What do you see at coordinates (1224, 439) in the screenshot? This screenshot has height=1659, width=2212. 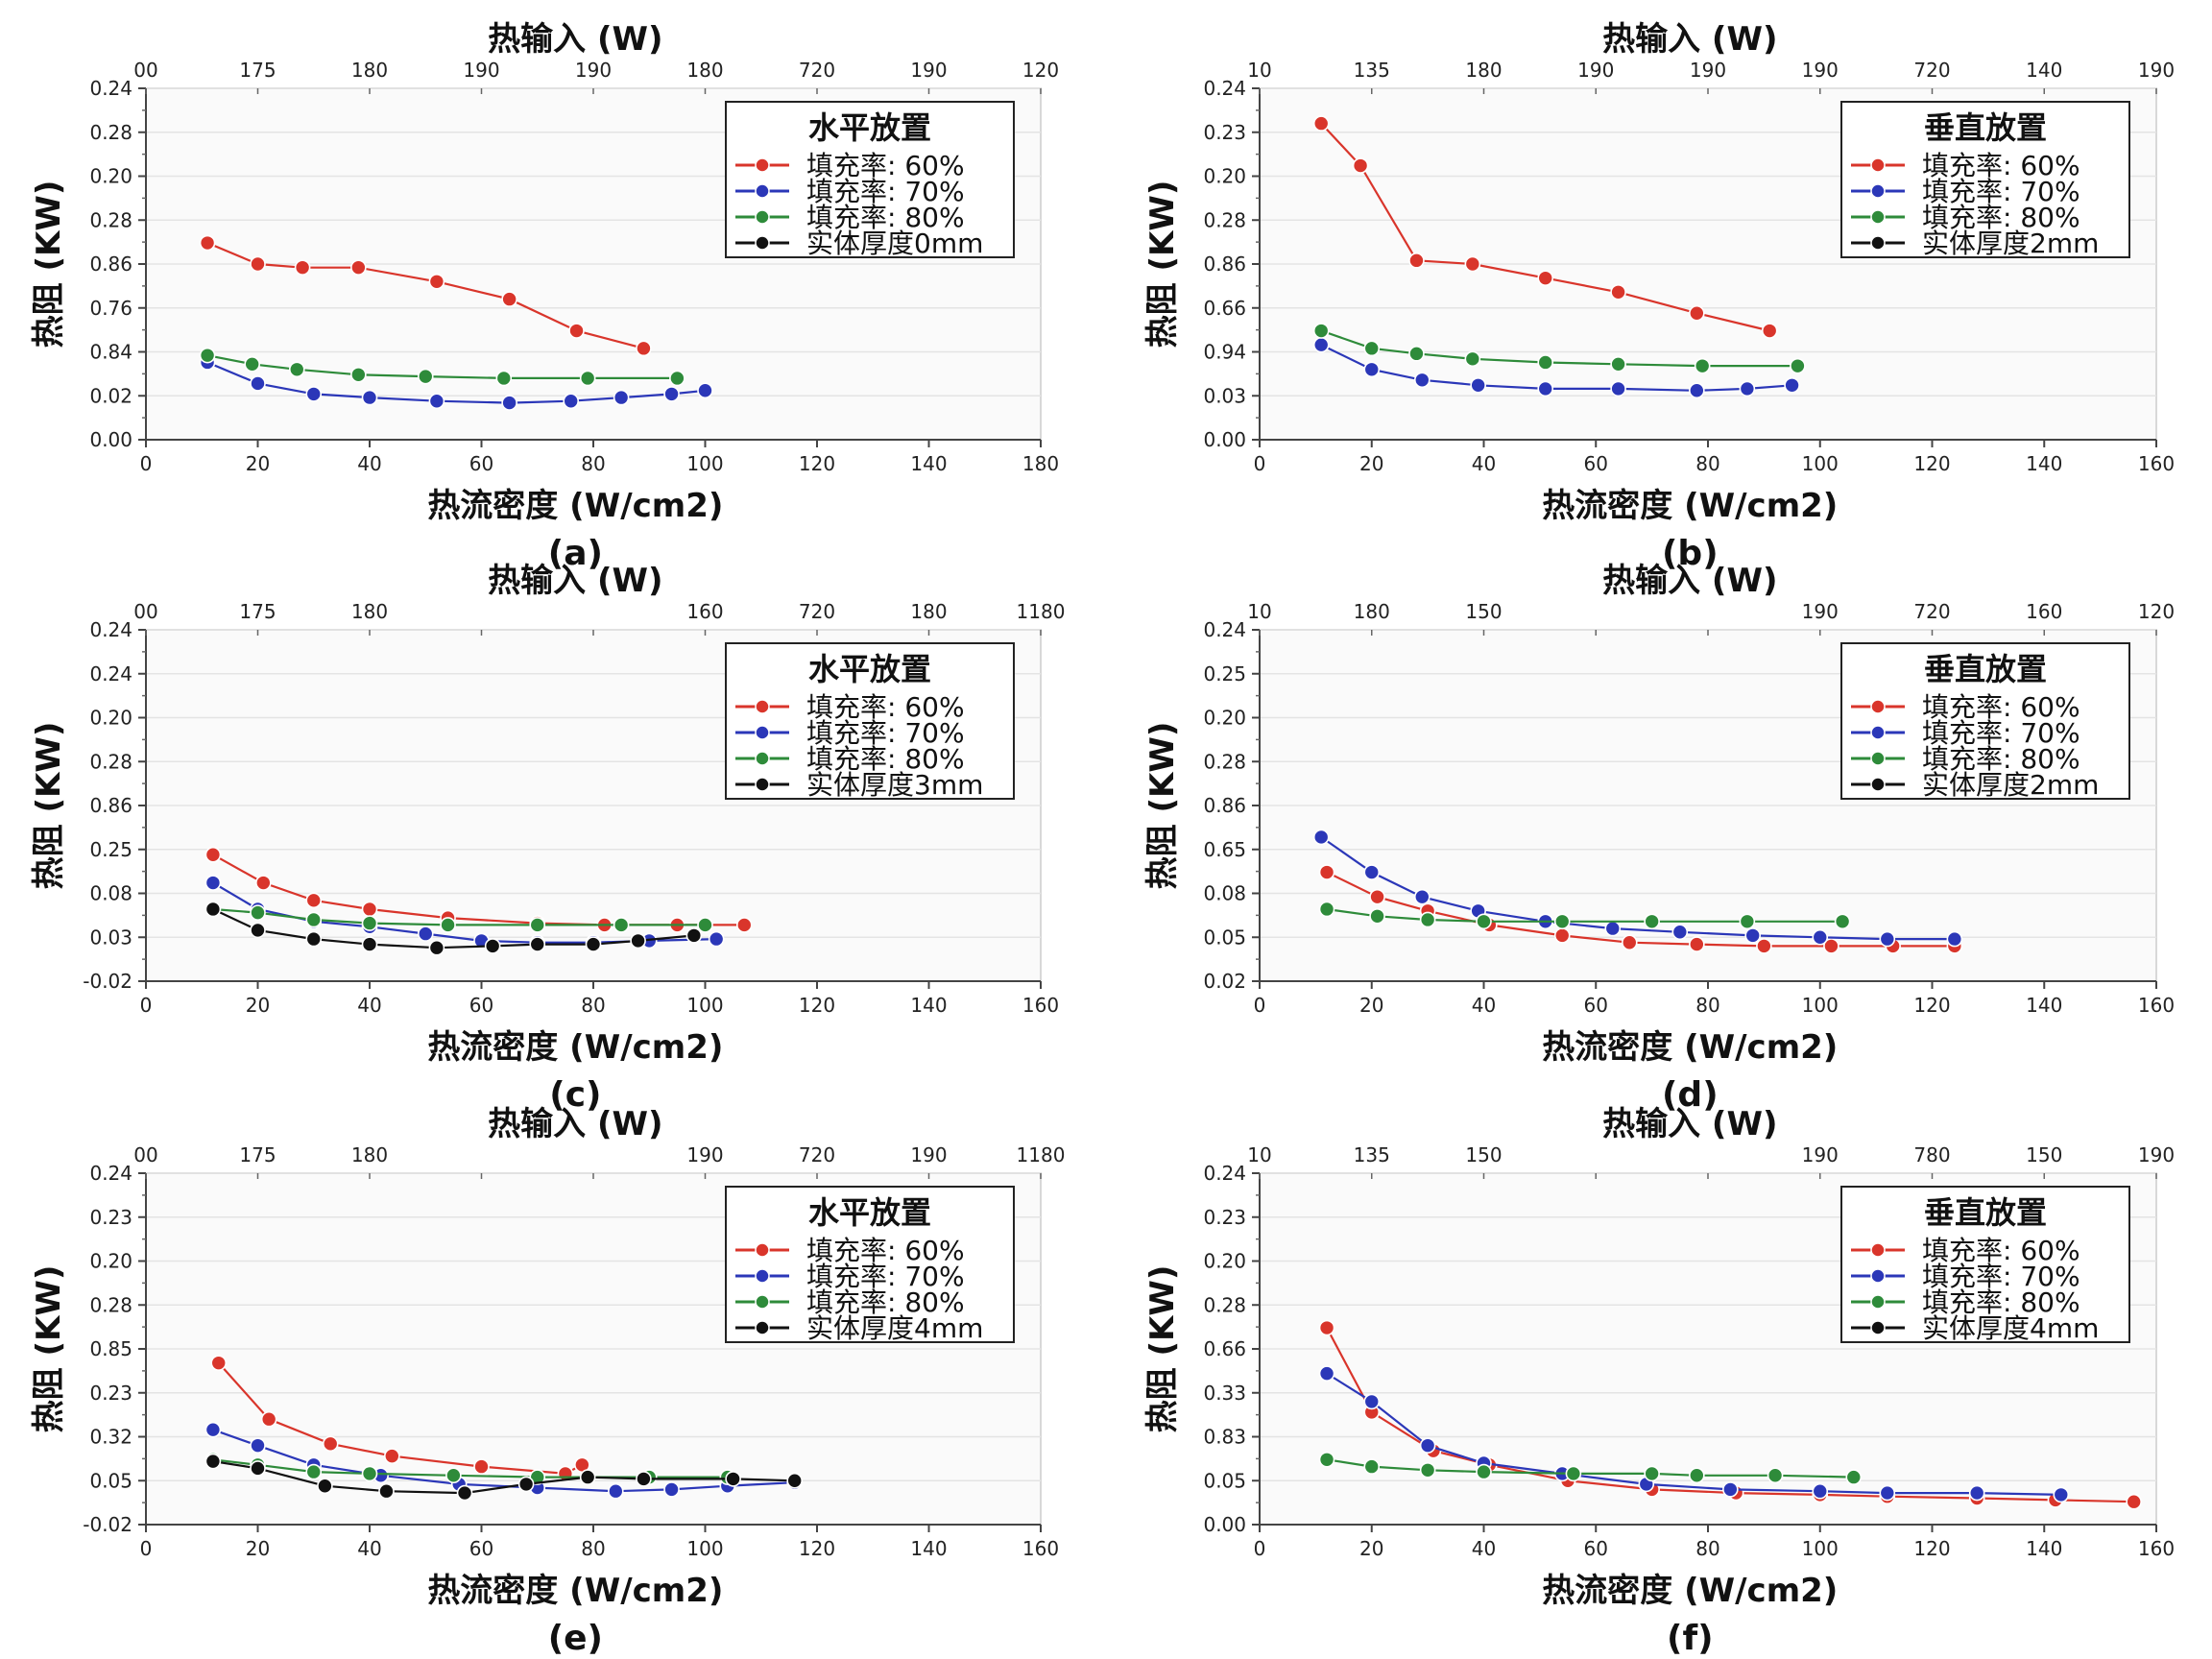 I see `y-tick-label: 0.00` at bounding box center [1224, 439].